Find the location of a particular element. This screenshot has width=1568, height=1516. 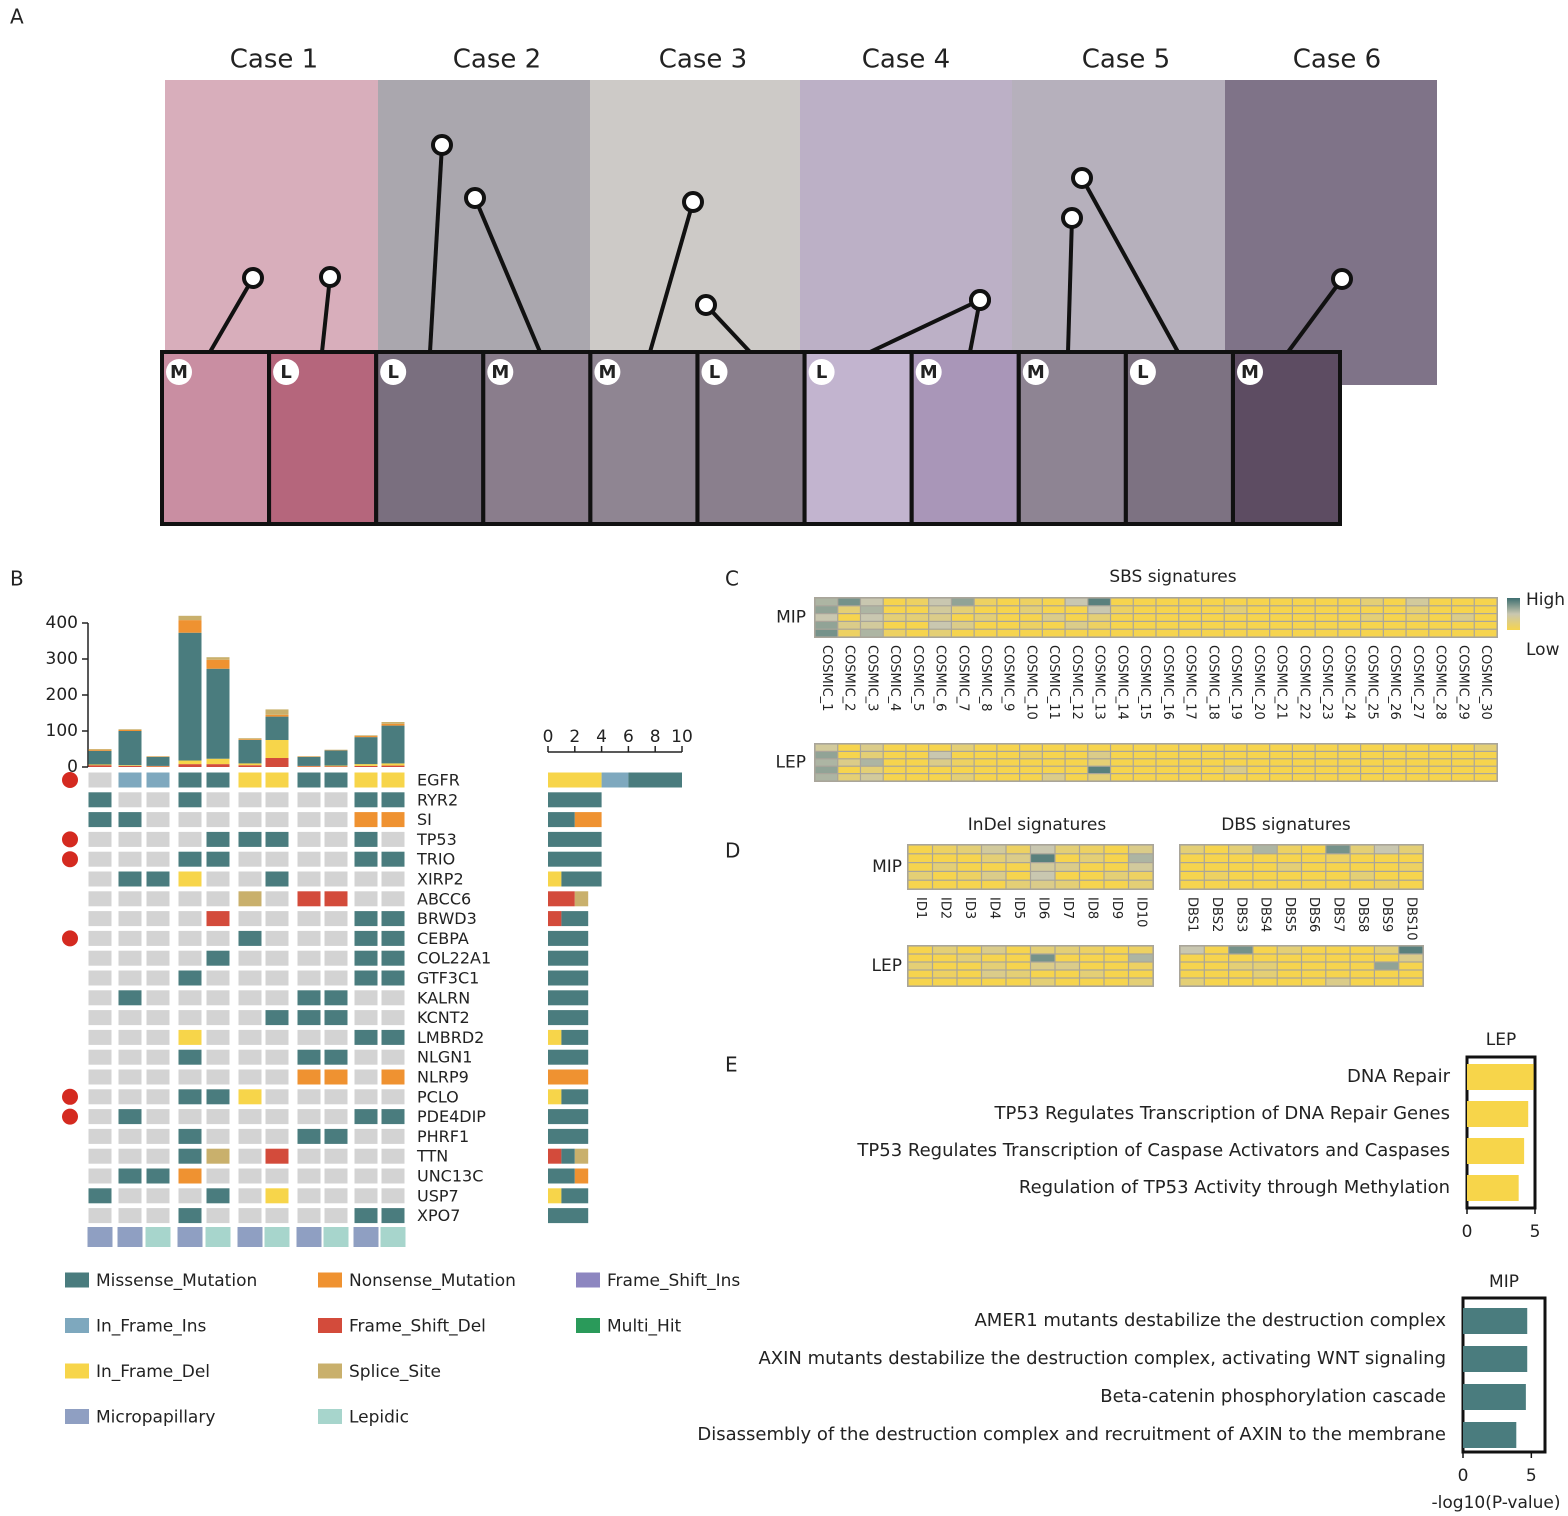

column-label: COSMIC_20 is located at coordinates (1258, 682).